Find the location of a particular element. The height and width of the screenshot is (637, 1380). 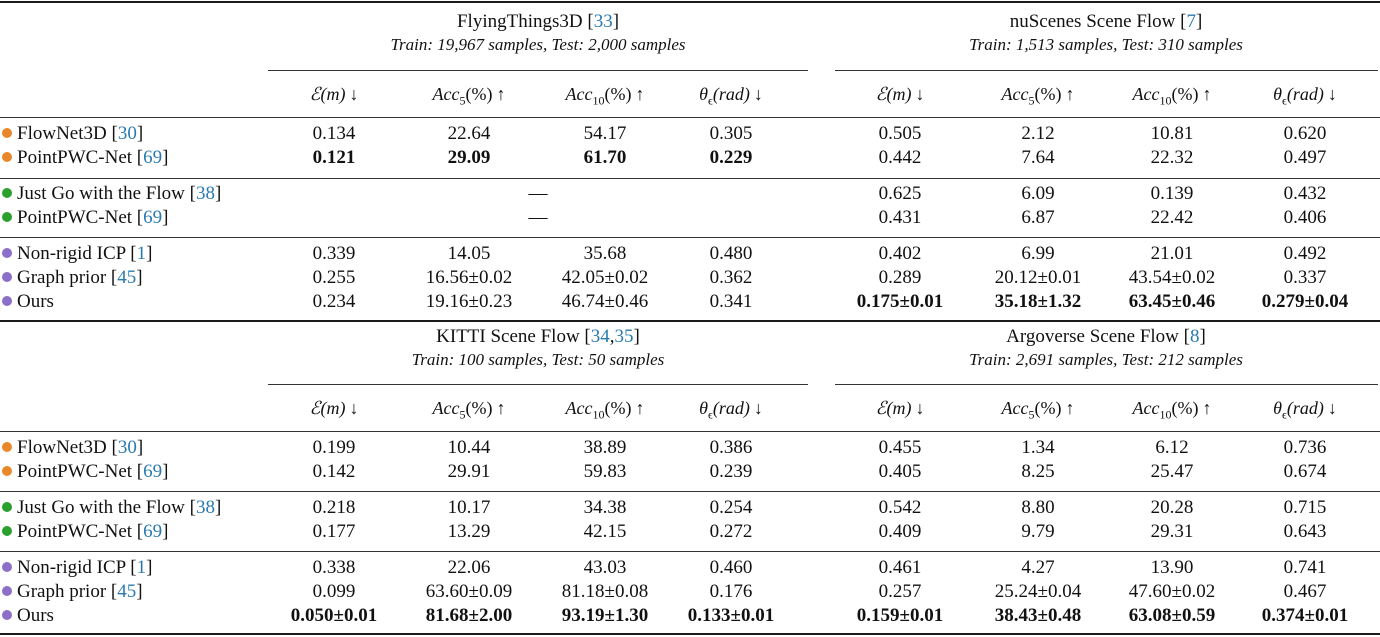

dataset-title-text: FlyingThings3D [ is located at coordinates (525, 21).